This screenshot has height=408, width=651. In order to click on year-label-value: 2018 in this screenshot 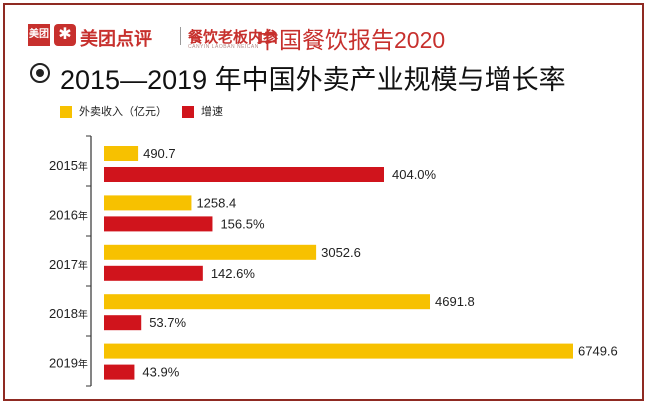, I will do `click(63, 313)`.